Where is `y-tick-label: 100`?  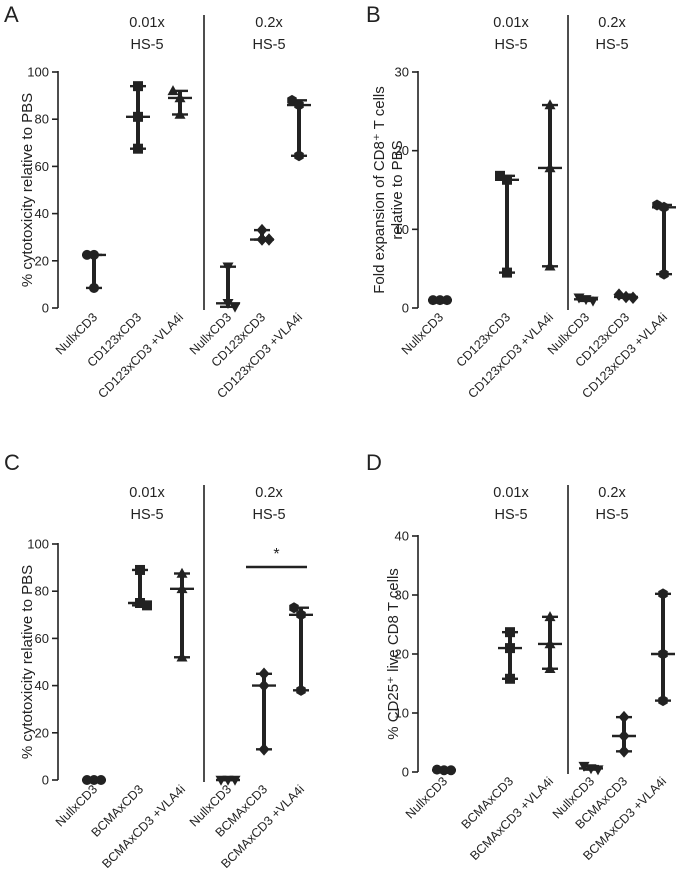
y-tick-label: 100 is located at coordinates (38, 544).